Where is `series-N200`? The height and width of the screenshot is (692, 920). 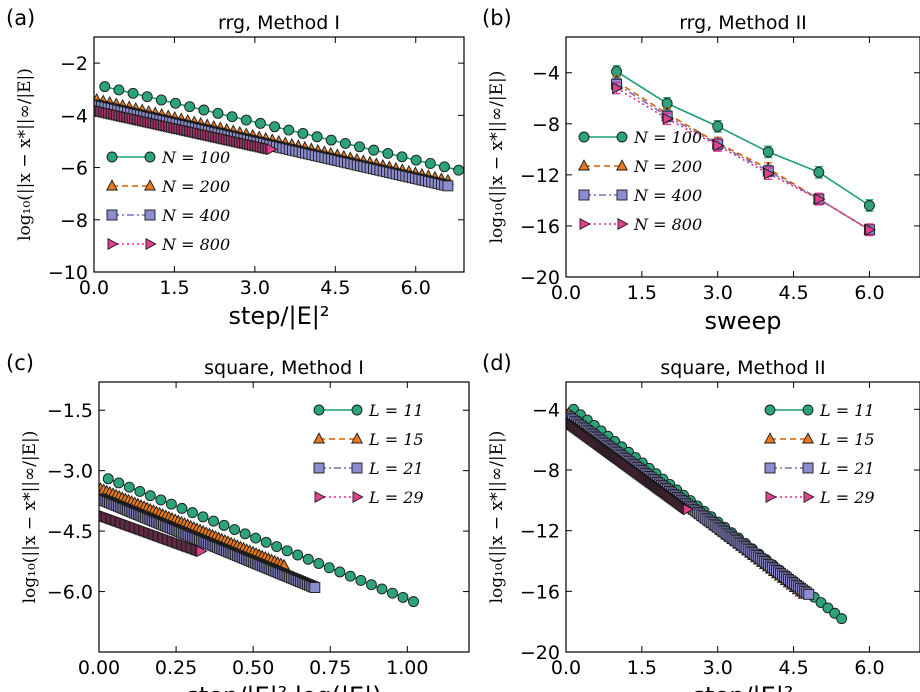
series-N200 is located at coordinates (743, 155).